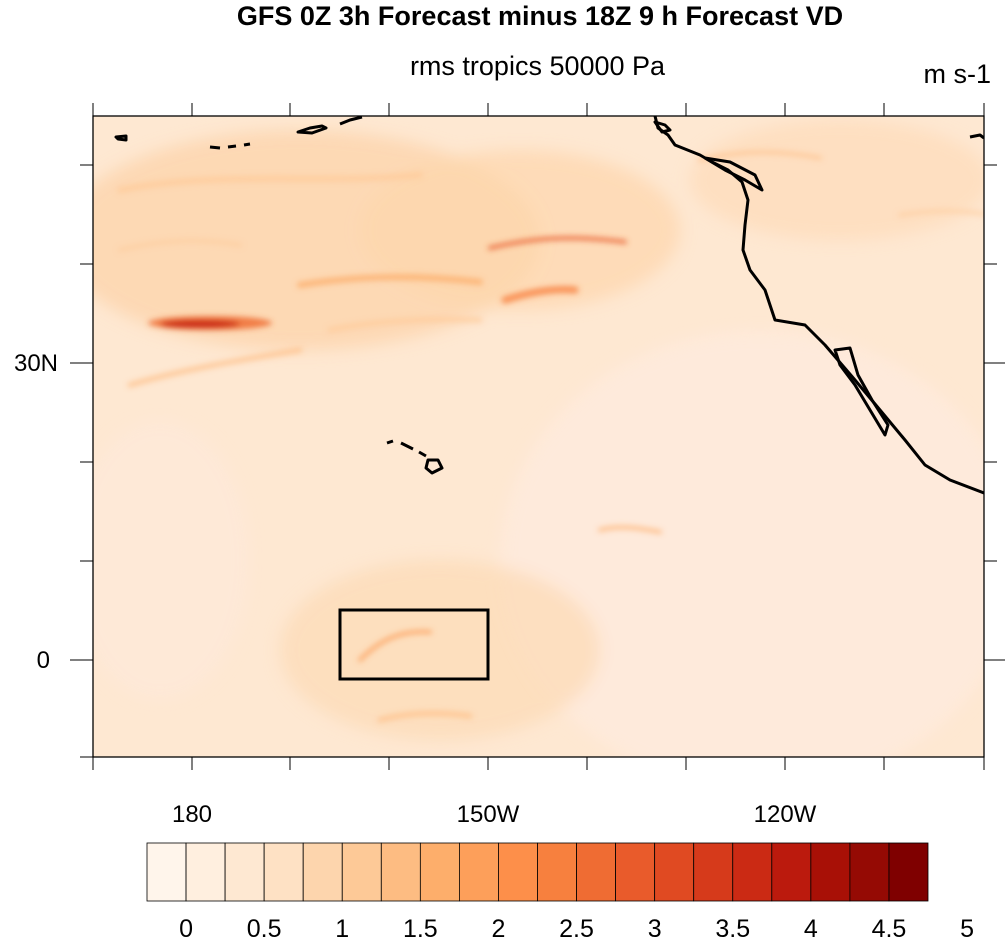 Image resolution: width=1005 pixels, height=944 pixels. Describe the element at coordinates (420, 929) in the screenshot. I see `colorbar-label: 1.5` at that location.